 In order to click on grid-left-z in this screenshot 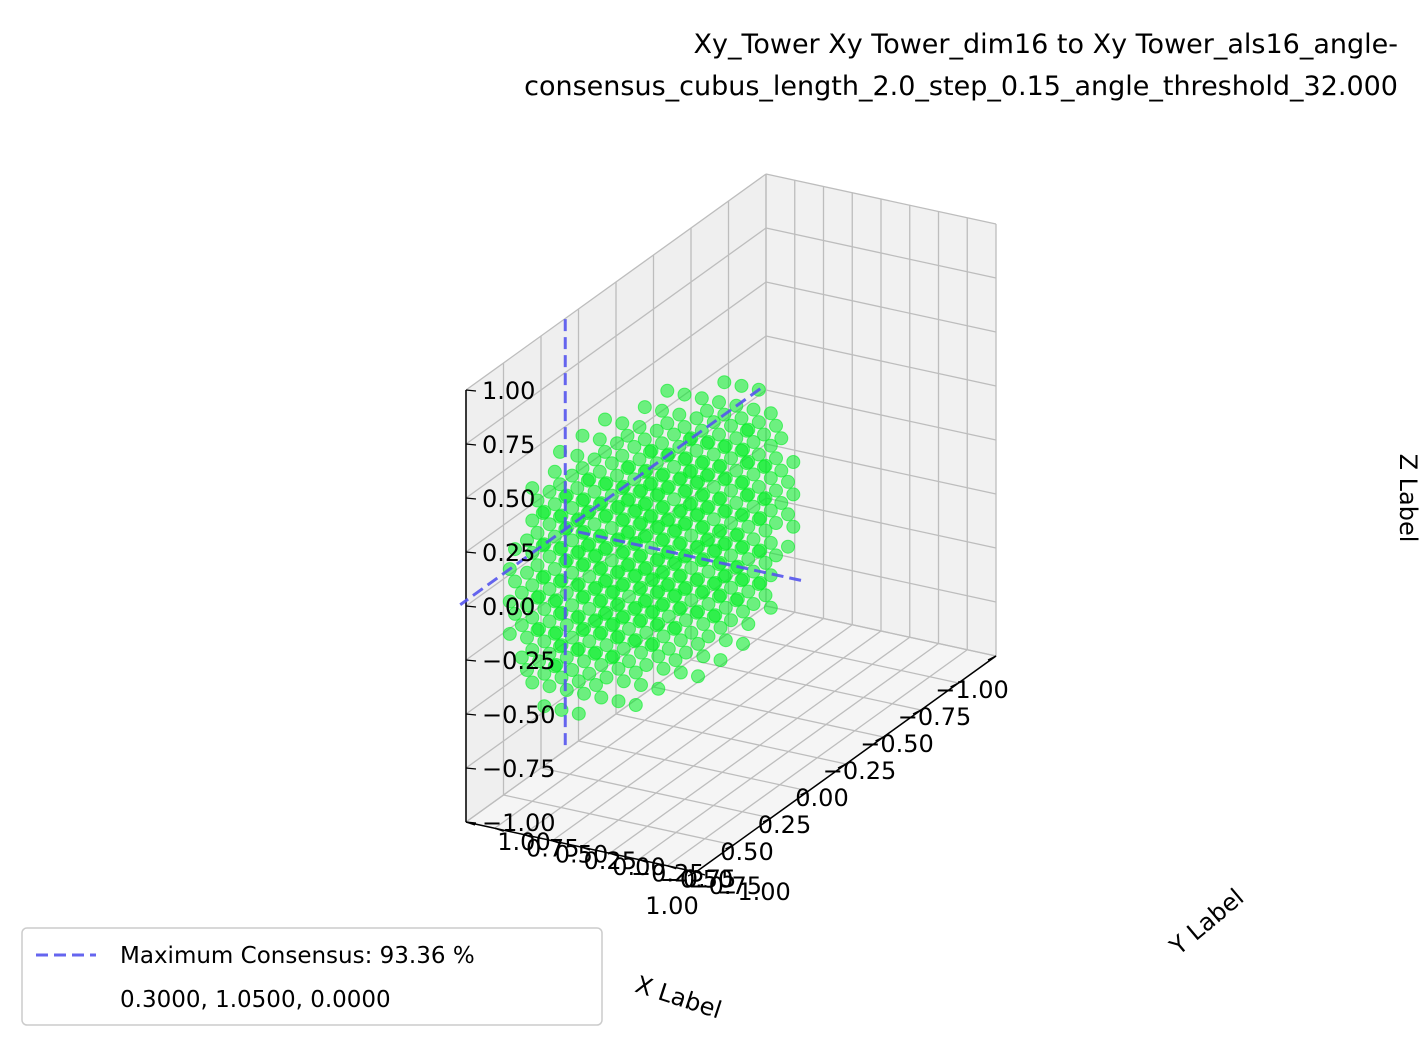, I will do `click(616, 336)`.